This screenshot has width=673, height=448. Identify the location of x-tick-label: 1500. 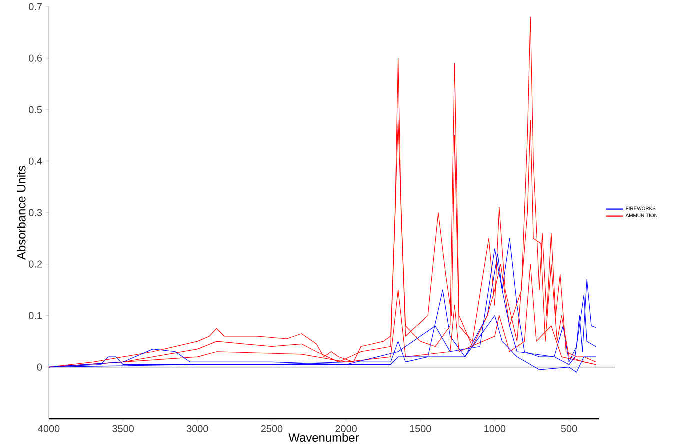
(421, 428).